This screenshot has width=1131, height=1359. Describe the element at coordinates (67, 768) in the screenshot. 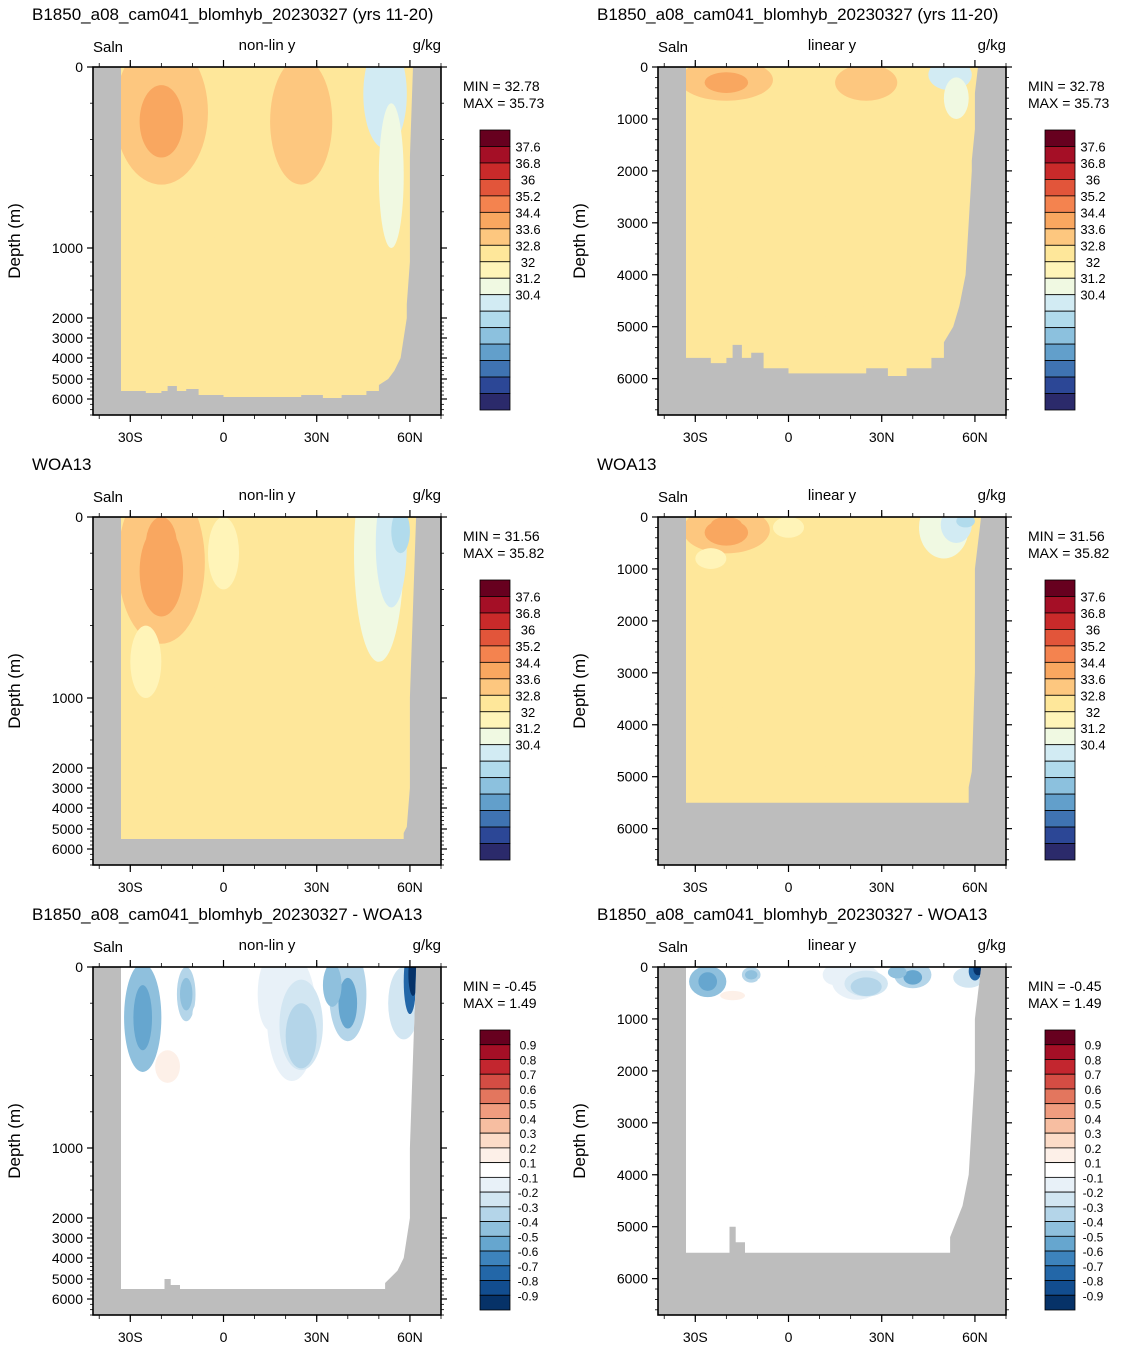

I see `y-tick-label: 2000` at that location.